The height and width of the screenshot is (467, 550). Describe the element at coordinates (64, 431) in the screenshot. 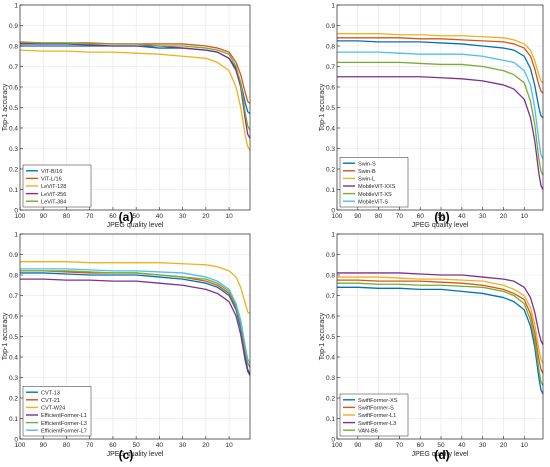

I see `legend-label: EfficientFormer-L7` at that location.